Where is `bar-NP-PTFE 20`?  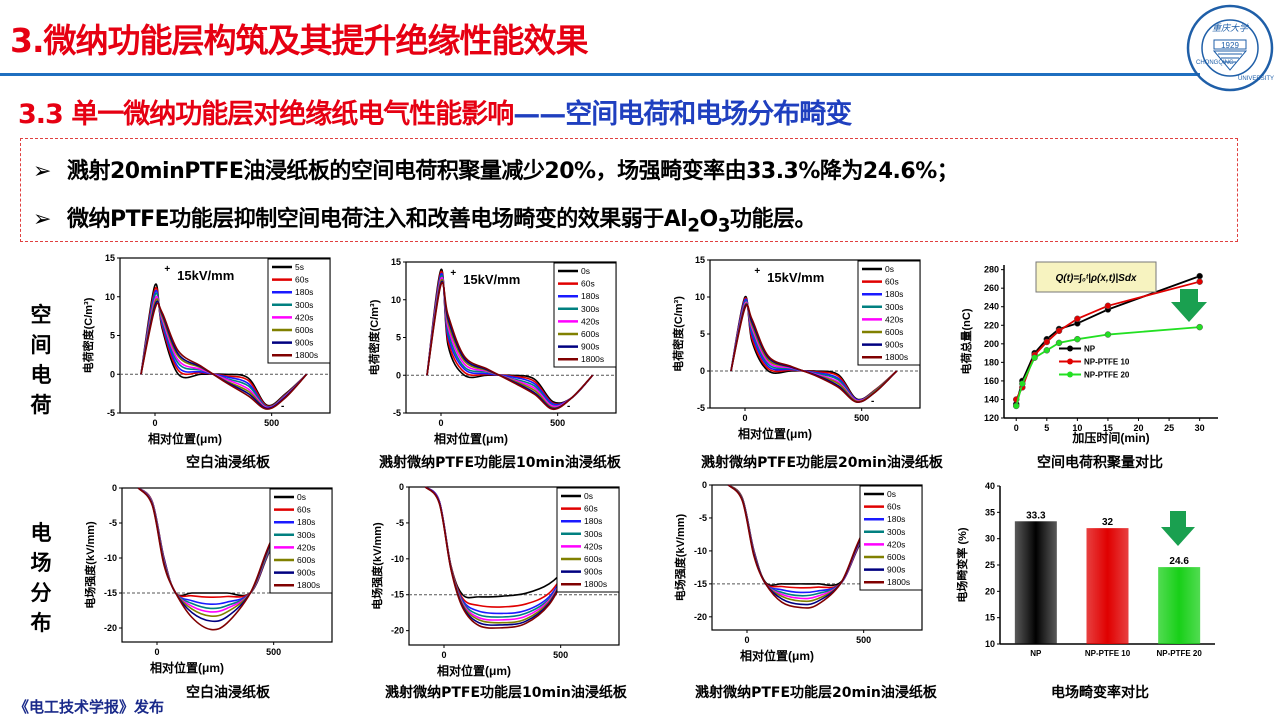 bar-NP-PTFE 20 is located at coordinates (1179, 605).